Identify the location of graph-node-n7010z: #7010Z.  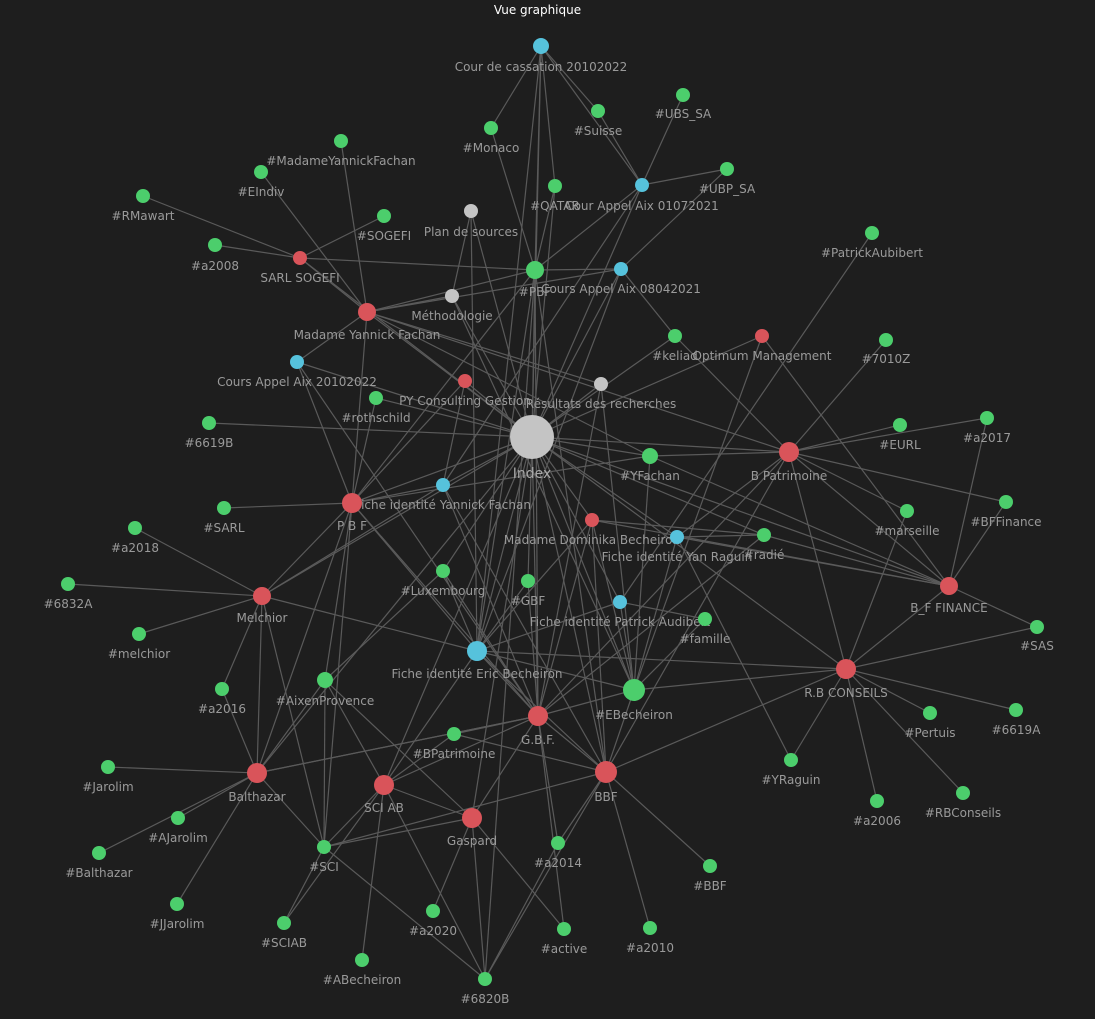
(886, 349).